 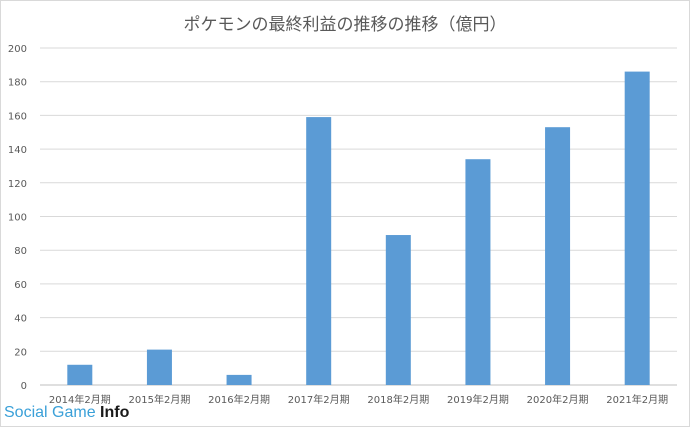 What do you see at coordinates (637, 399) in the screenshot?
I see `x-category-label: 2021年2月期` at bounding box center [637, 399].